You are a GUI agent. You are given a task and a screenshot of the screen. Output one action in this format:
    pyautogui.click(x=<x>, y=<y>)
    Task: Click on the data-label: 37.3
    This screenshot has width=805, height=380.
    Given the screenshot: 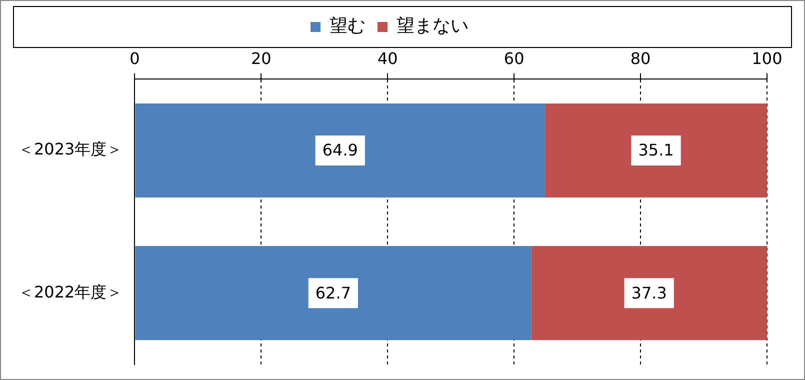 What is the action you would take?
    pyautogui.click(x=649, y=292)
    